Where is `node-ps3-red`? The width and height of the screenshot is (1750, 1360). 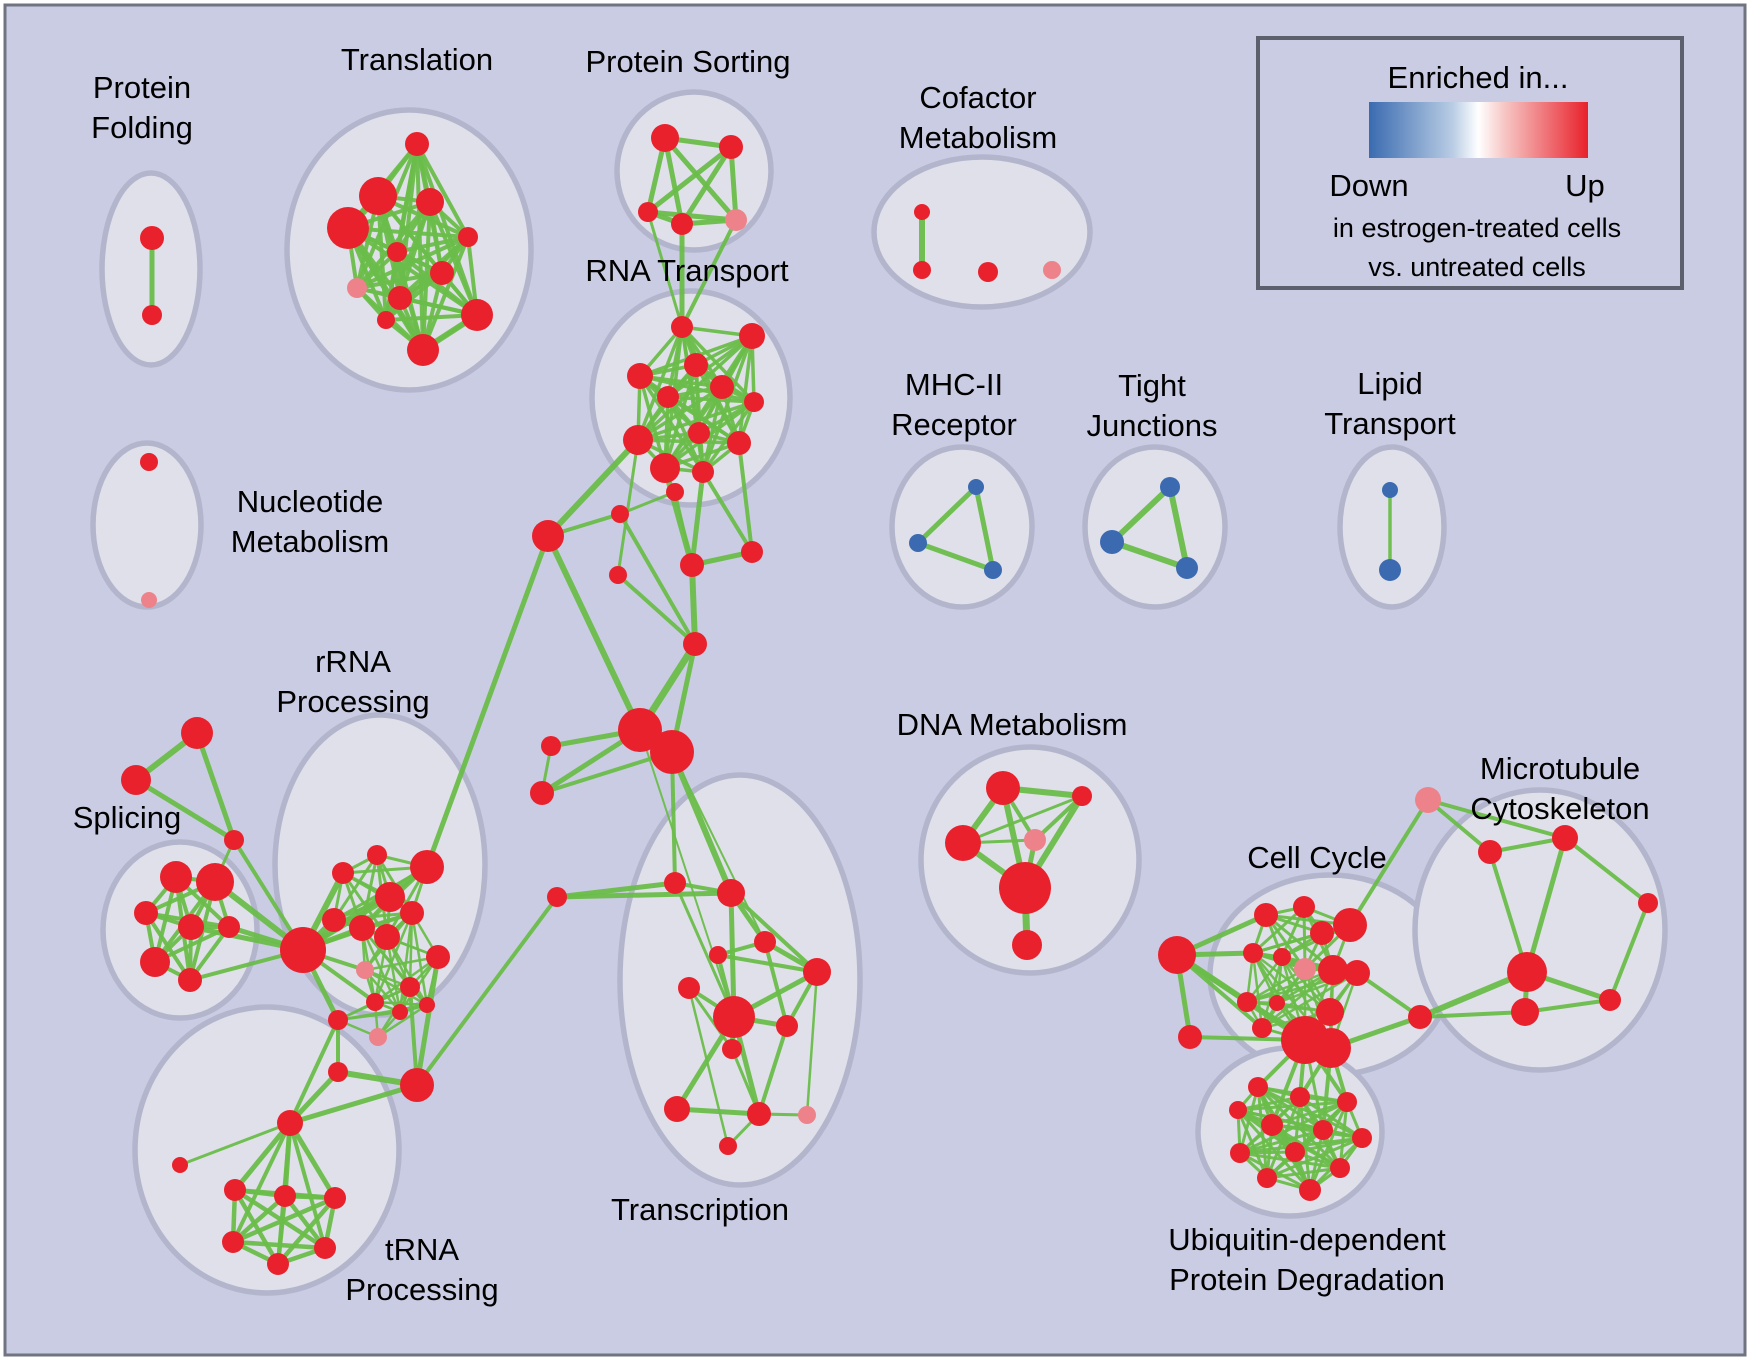
node-ps3-red is located at coordinates (648, 212).